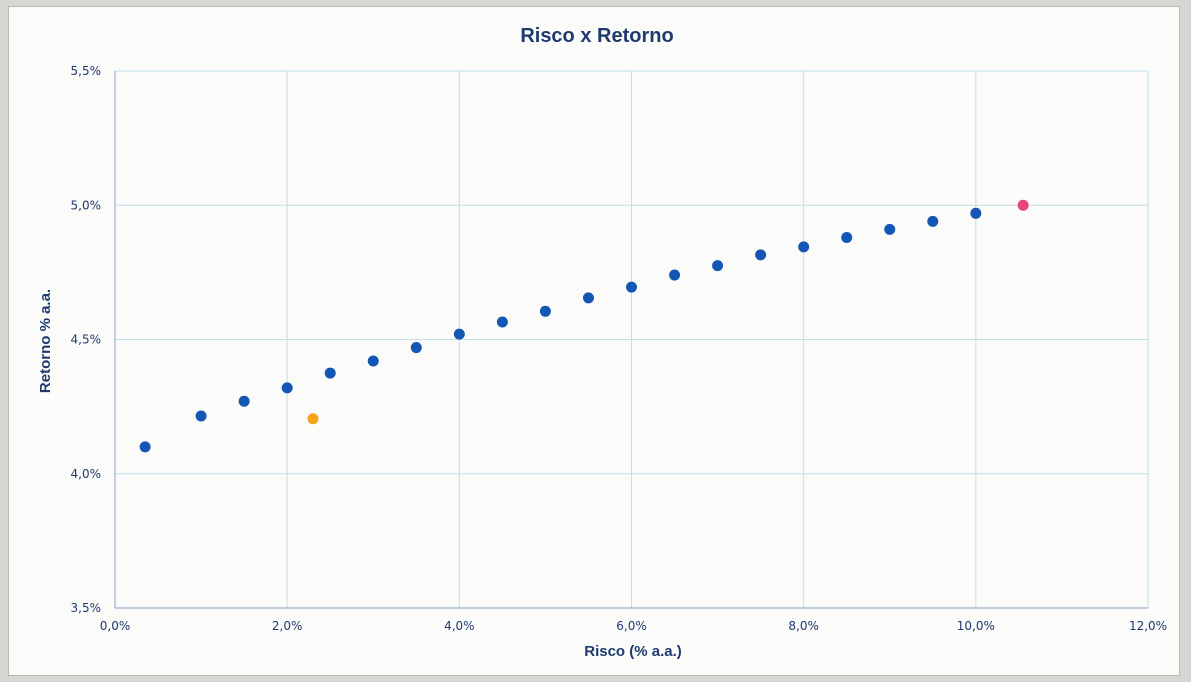  What do you see at coordinates (86, 205) in the screenshot?
I see `y-tick-label: 5,0%` at bounding box center [86, 205].